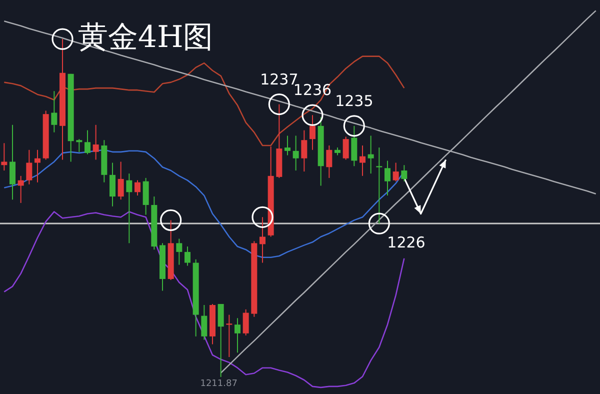 Image resolution: width=600 pixels, height=394 pixels. Describe the element at coordinates (146, 37) in the screenshot. I see `title: 黄金4H图` at that location.